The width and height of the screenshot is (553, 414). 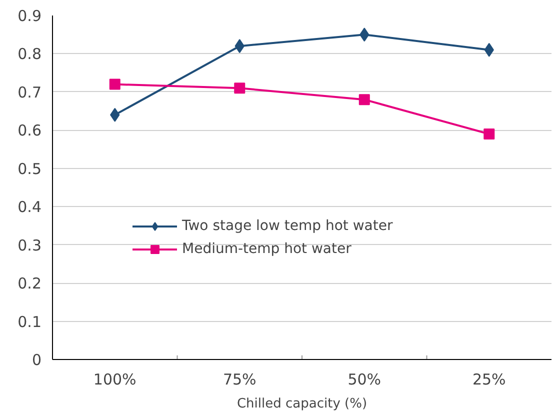 I want to click on legend-label: Two stage low temp hot water, so click(x=287, y=226).